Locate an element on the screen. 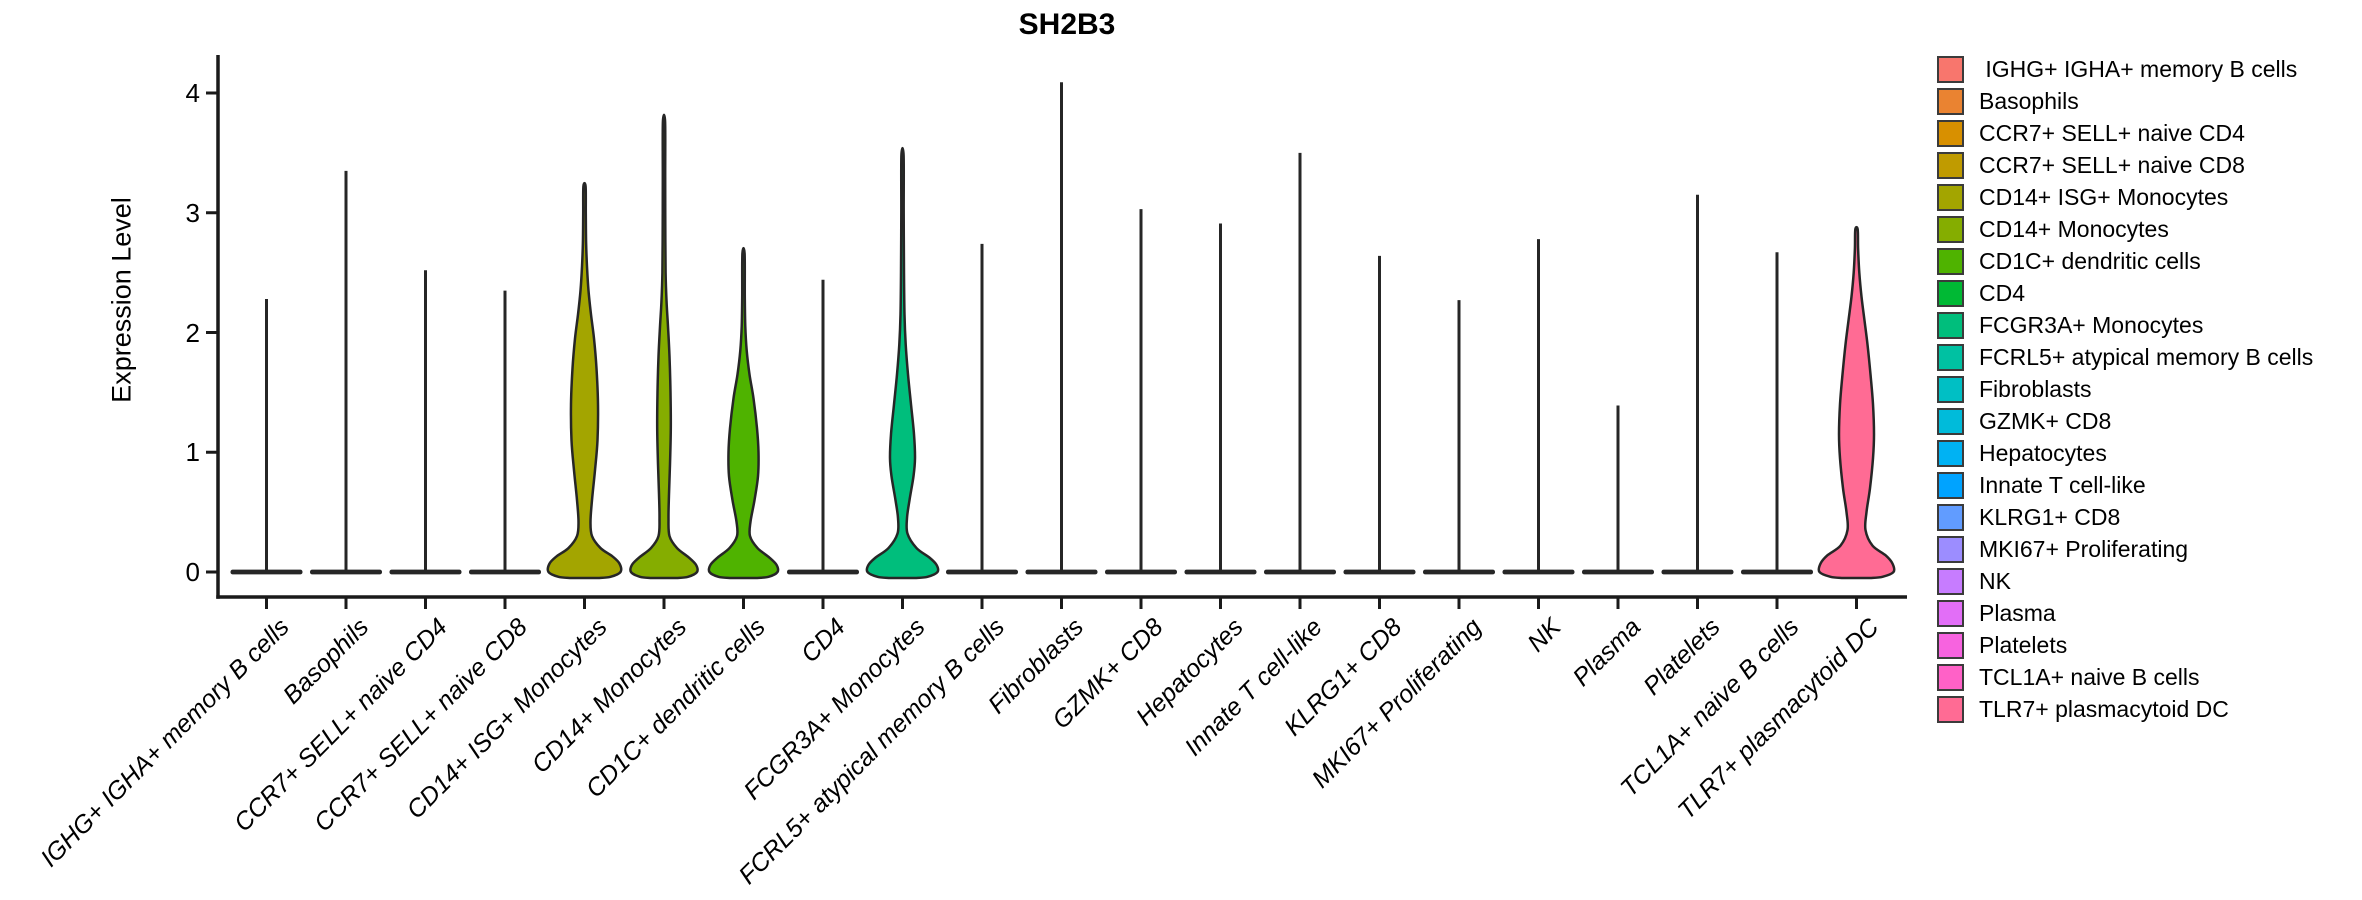 This screenshot has height=900, width=2362. legend-label: FCGR3A+ Monocytes is located at coordinates (2091, 324).